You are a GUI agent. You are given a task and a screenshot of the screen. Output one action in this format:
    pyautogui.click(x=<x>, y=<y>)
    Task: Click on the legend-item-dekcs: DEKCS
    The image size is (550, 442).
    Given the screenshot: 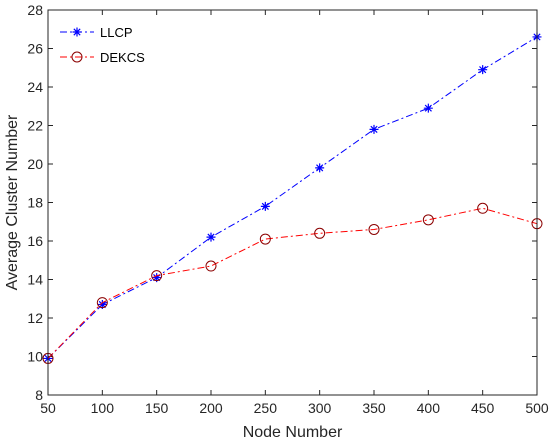 What is the action you would take?
    pyautogui.click(x=102, y=57)
    